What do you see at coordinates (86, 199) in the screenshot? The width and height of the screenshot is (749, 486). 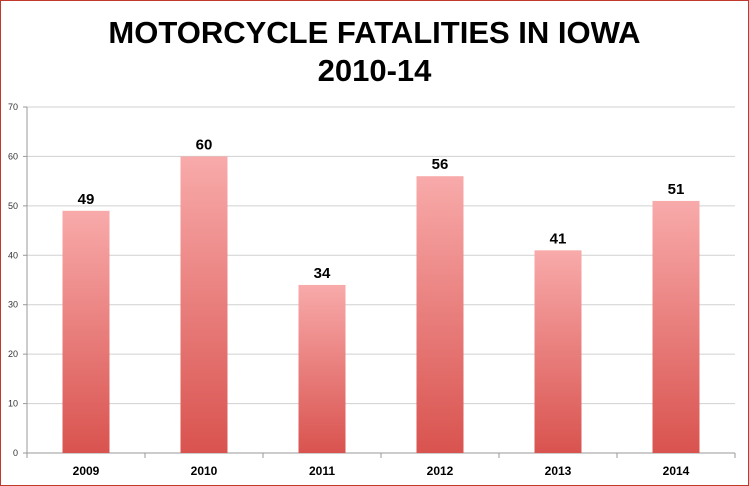 I see `data-label: 49` at bounding box center [86, 199].